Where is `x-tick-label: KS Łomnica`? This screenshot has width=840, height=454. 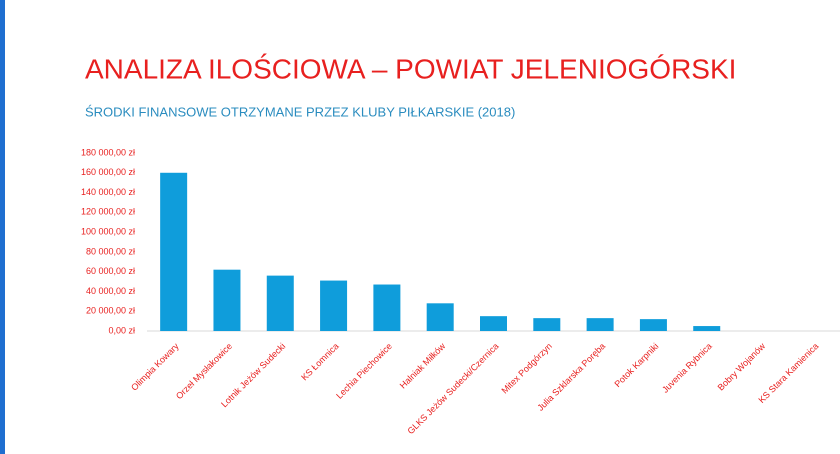 x-tick-label: KS Łomnica is located at coordinates (319, 361).